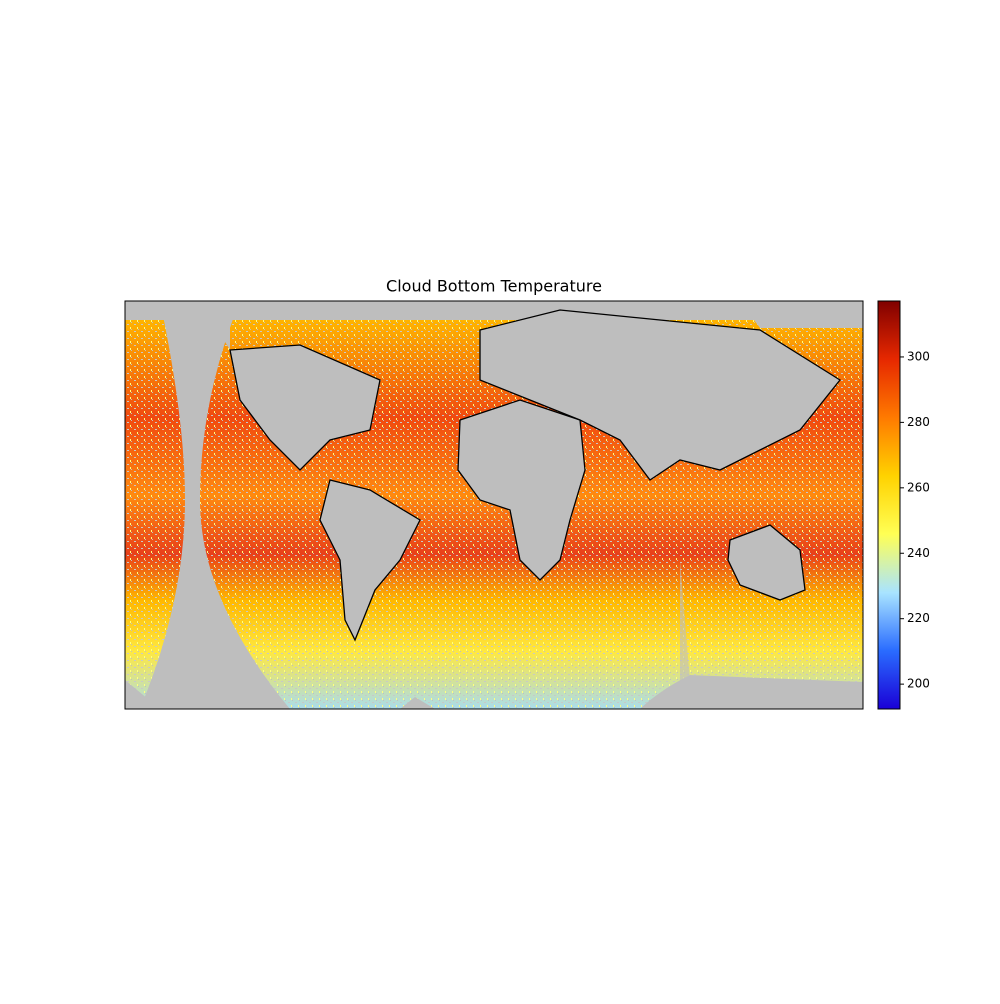  I want to click on chart-title: Cloud Bottom Temperature, so click(494, 286).